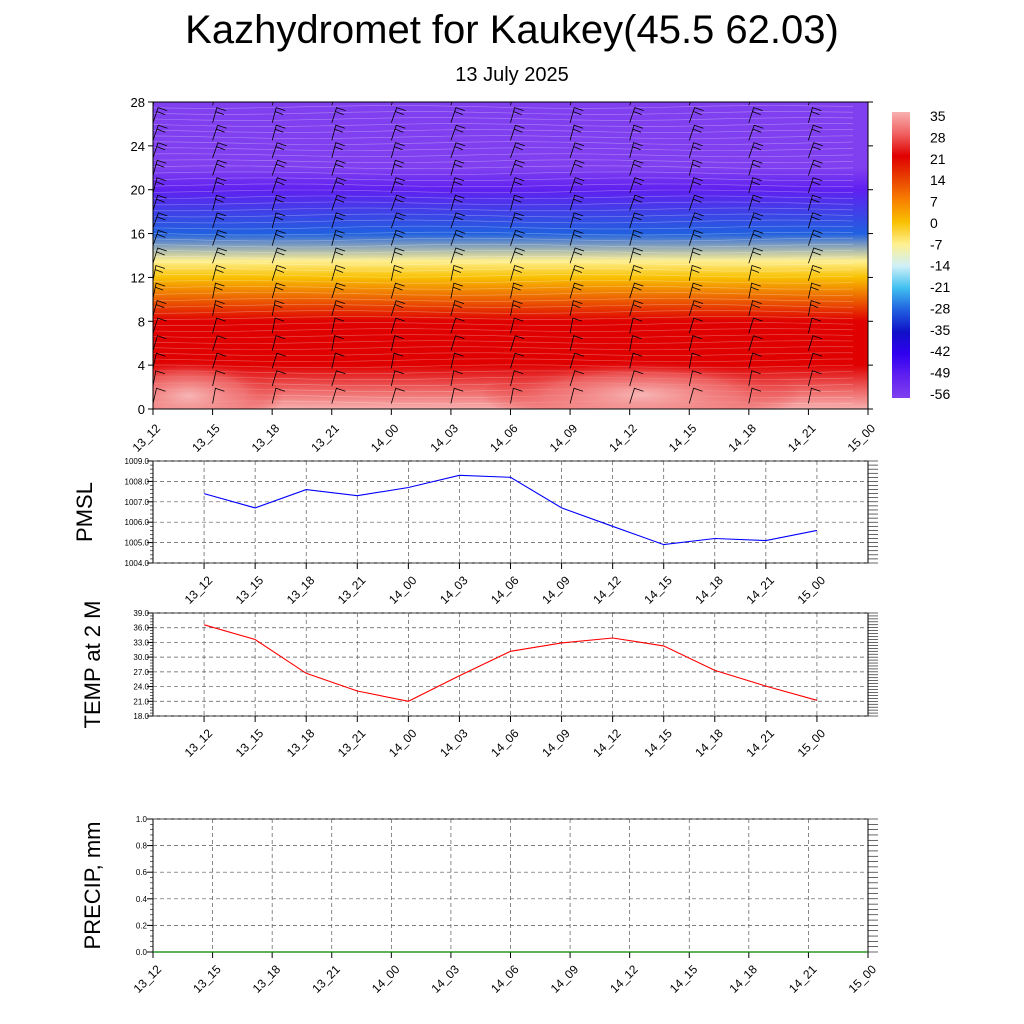 Image resolution: width=1024 pixels, height=1024 pixels. Describe the element at coordinates (709, 590) in the screenshot. I see `x-tick-label: 14_18` at that location.